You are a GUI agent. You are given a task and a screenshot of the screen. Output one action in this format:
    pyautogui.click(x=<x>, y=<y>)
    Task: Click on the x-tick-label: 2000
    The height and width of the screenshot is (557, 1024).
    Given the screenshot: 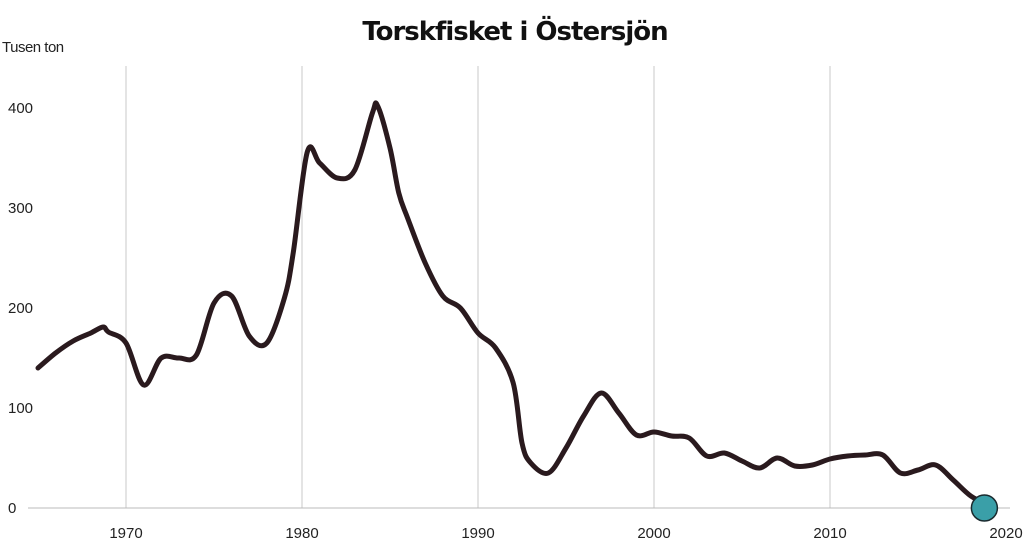 What is the action you would take?
    pyautogui.click(x=653, y=533)
    